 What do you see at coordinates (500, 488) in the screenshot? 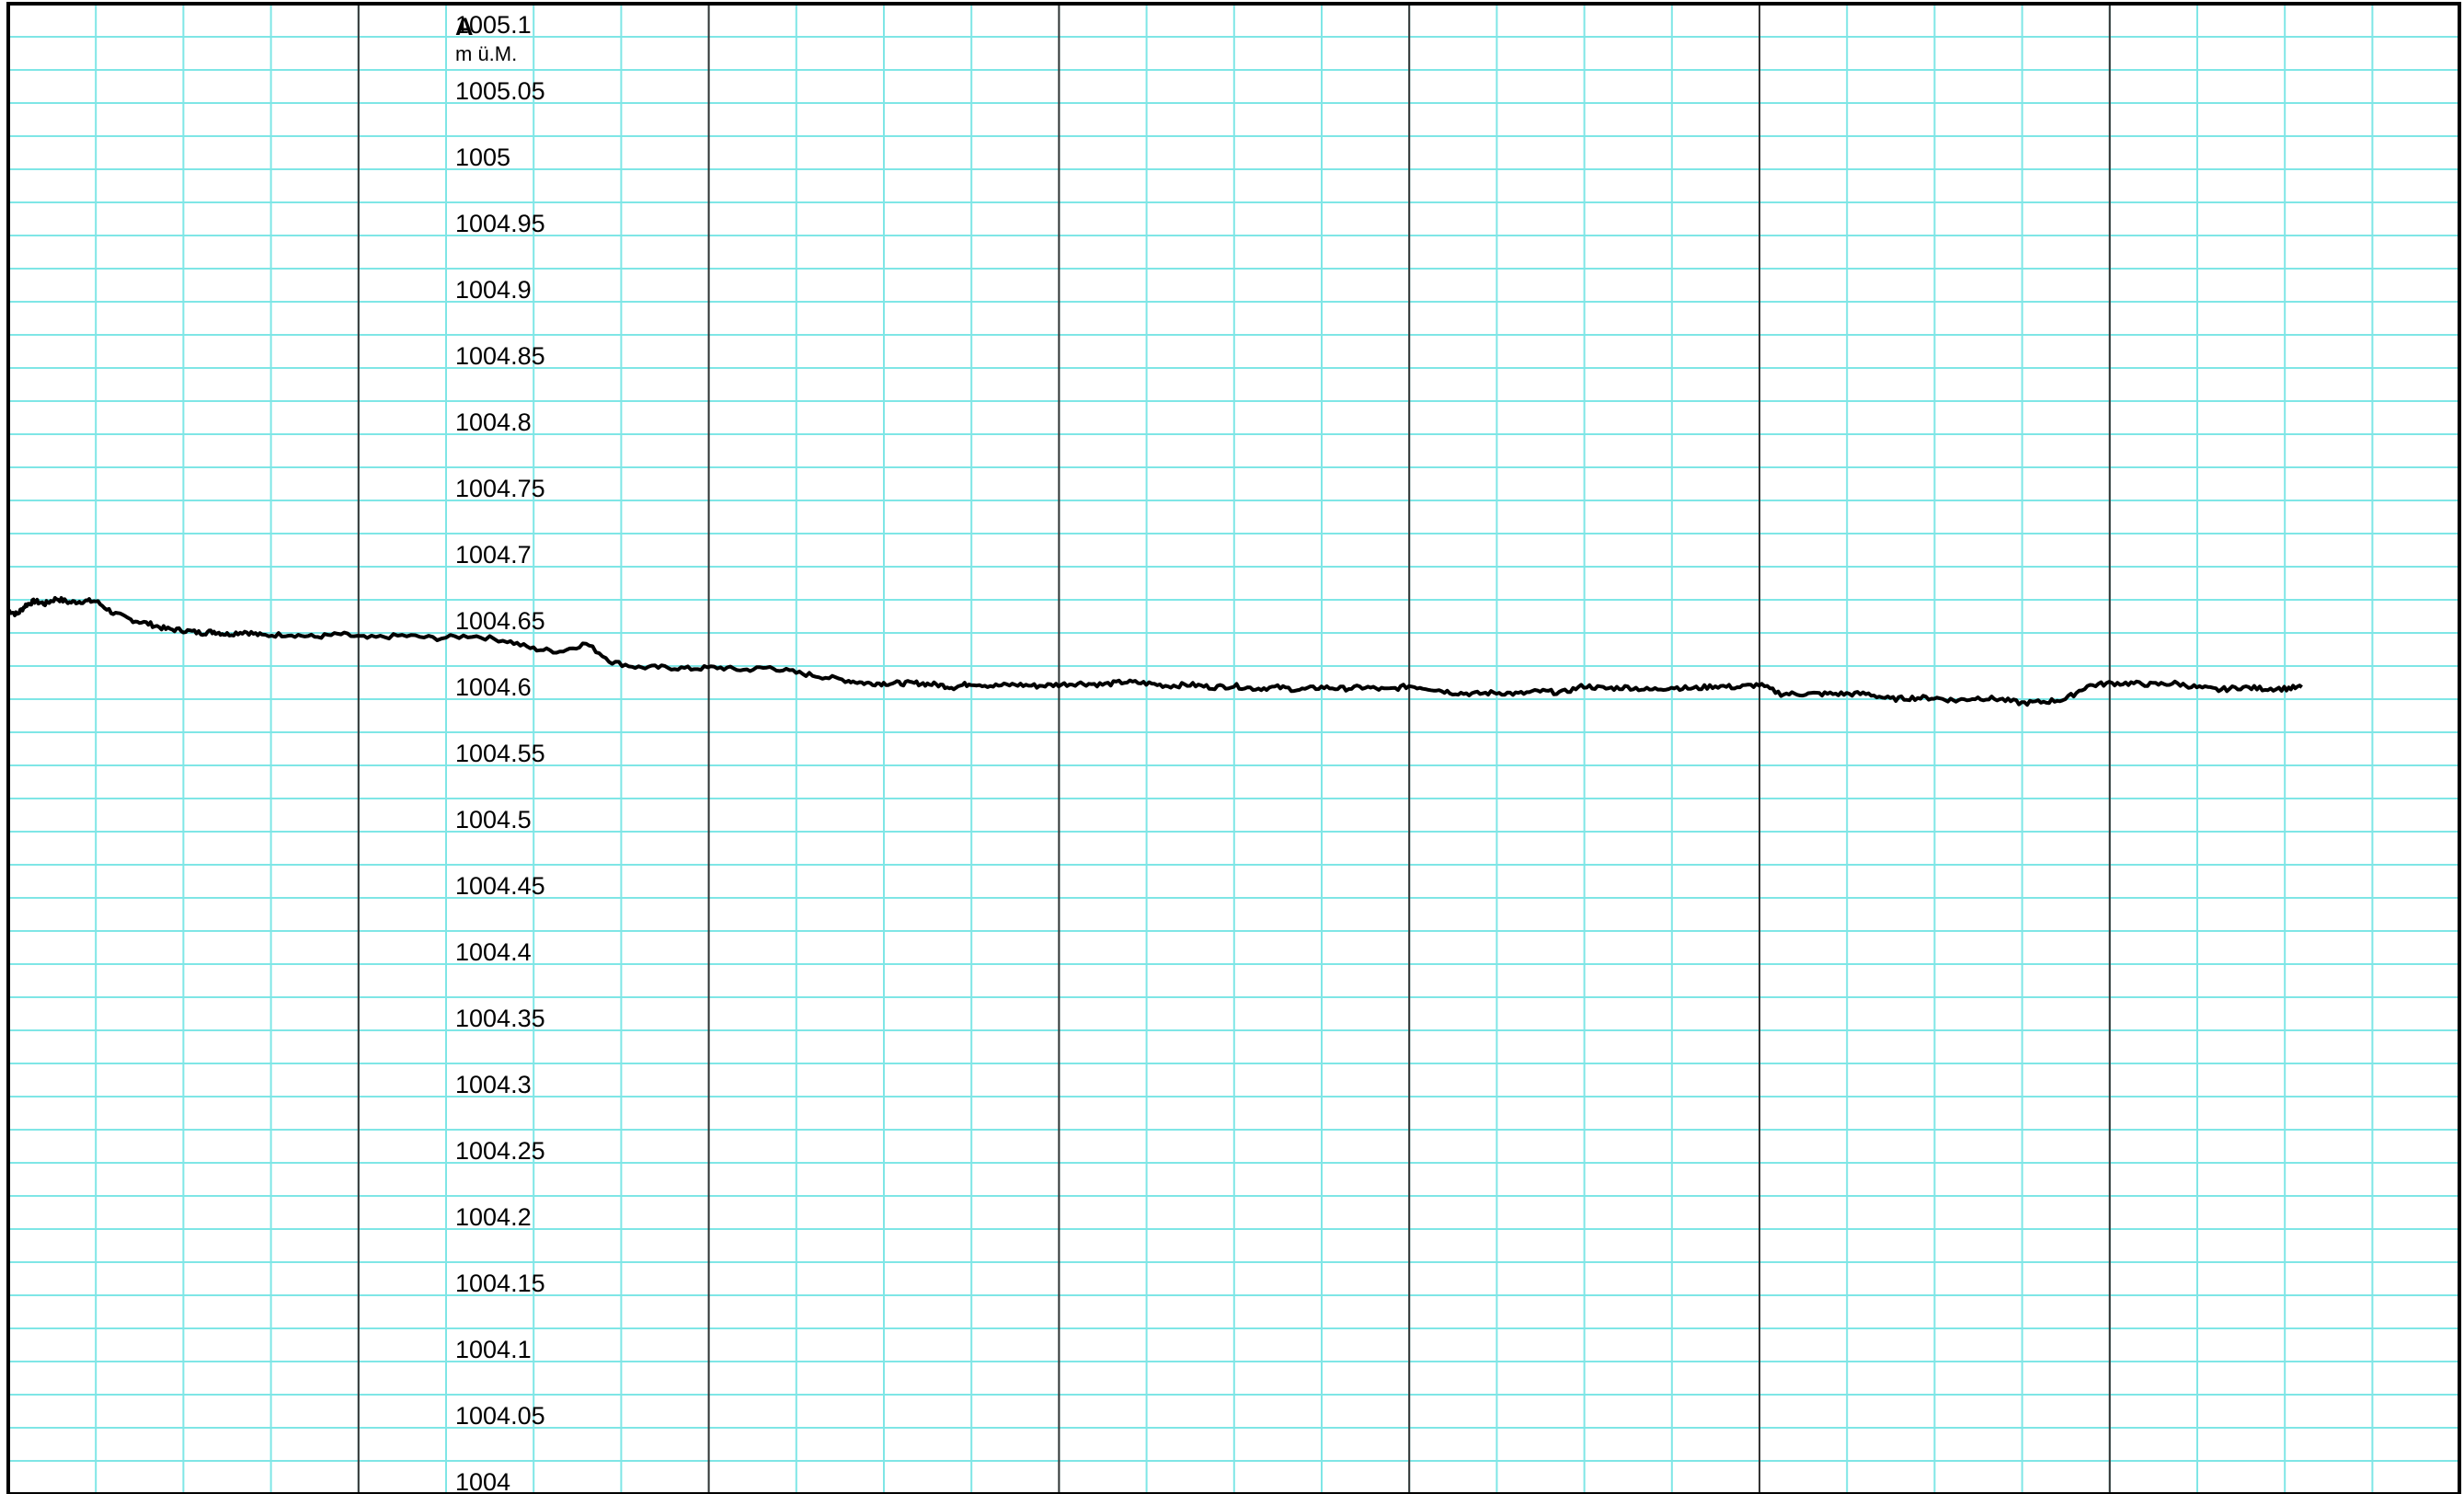
I see `y-tick-label: 1004.75` at bounding box center [500, 488].